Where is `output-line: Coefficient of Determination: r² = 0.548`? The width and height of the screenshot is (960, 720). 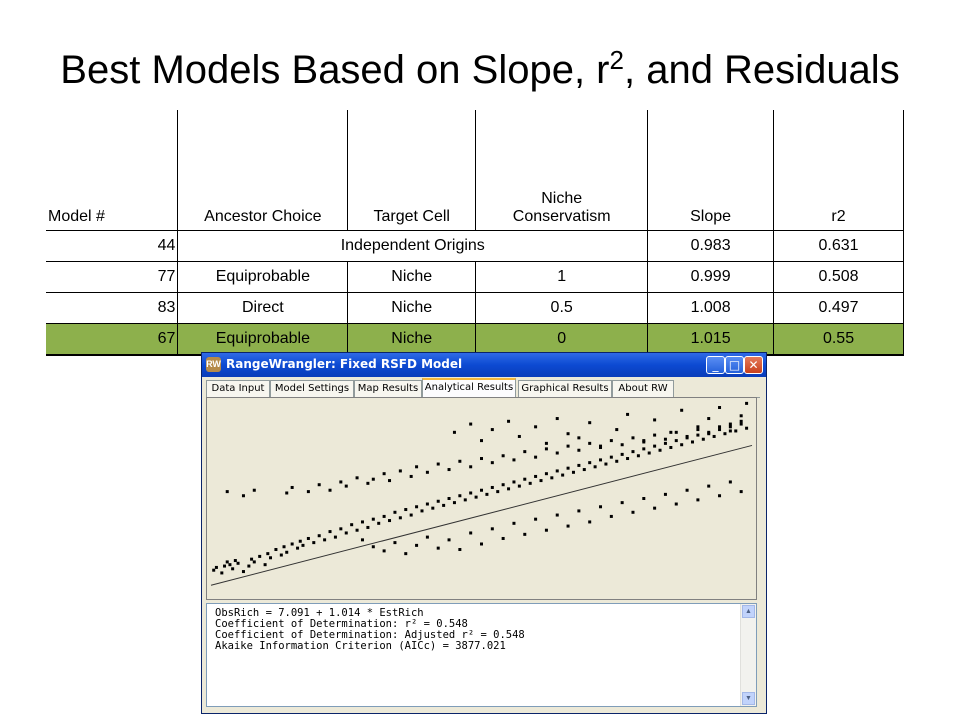 output-line: Coefficient of Determination: r² = 0.548 is located at coordinates (341, 624).